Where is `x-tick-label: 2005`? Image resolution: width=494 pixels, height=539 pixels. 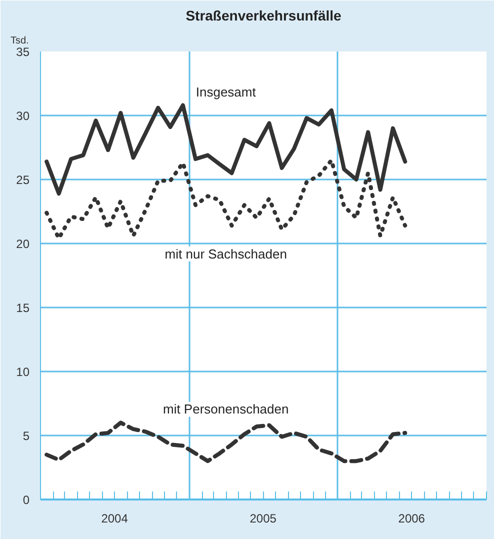 x-tick-label: 2005 is located at coordinates (263, 519).